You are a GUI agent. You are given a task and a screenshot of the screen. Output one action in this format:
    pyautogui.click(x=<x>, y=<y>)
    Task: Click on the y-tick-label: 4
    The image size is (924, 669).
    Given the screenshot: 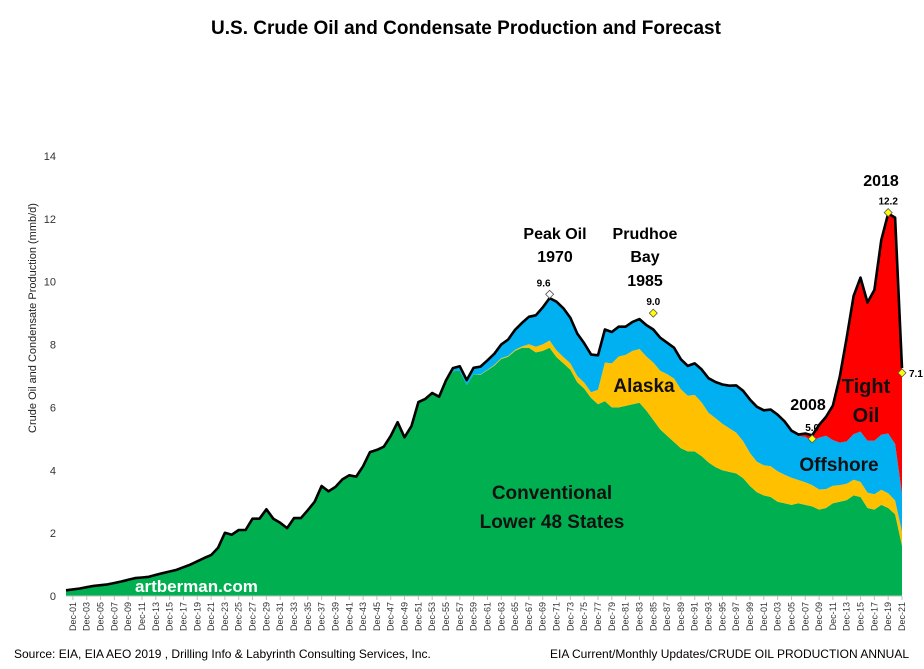 What is the action you would take?
    pyautogui.click(x=53, y=471)
    